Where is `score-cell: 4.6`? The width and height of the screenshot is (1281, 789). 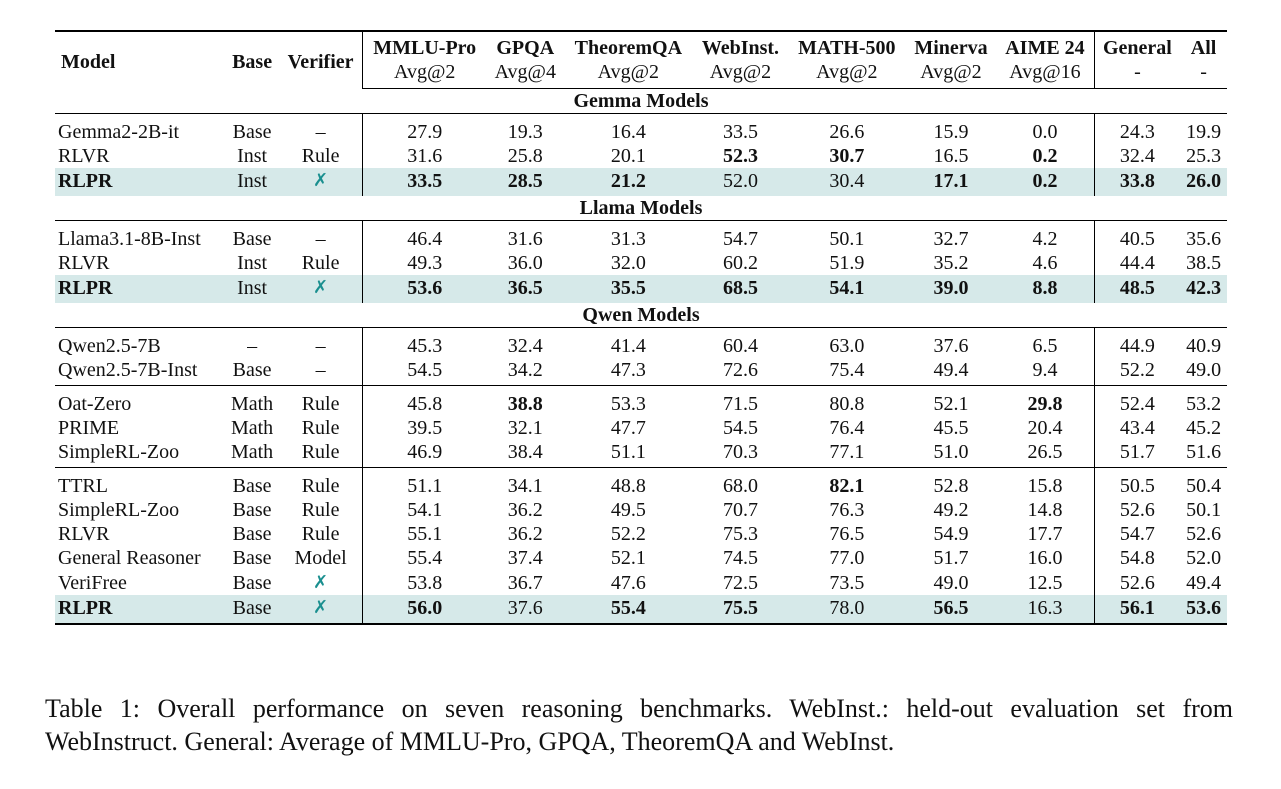
score-cell: 4.6 is located at coordinates (1045, 263).